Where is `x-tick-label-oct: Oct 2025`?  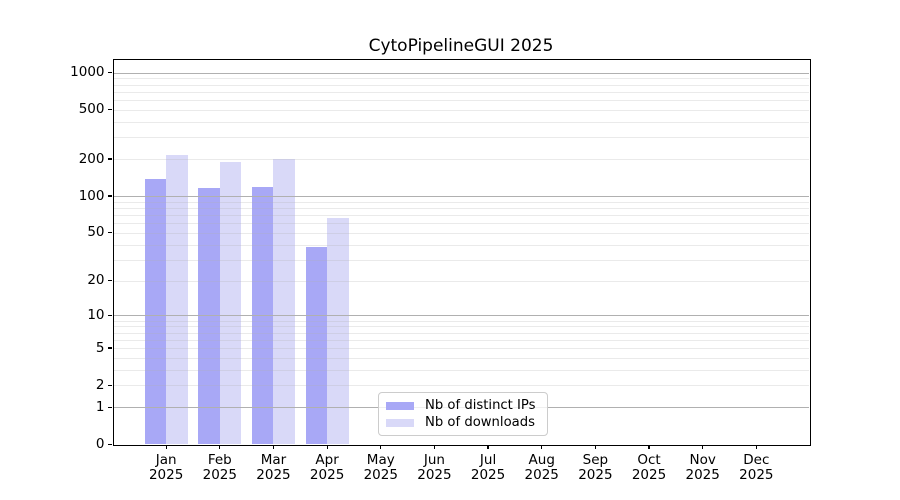 x-tick-label-oct: Oct 2025 is located at coordinates (649, 467).